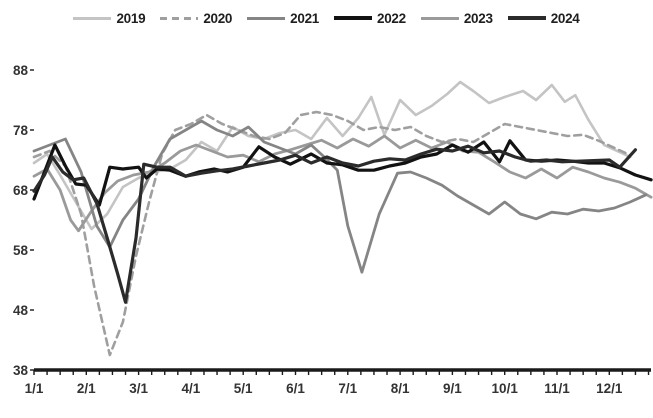  I want to click on legend-item-2023: 2023, so click(456, 18).